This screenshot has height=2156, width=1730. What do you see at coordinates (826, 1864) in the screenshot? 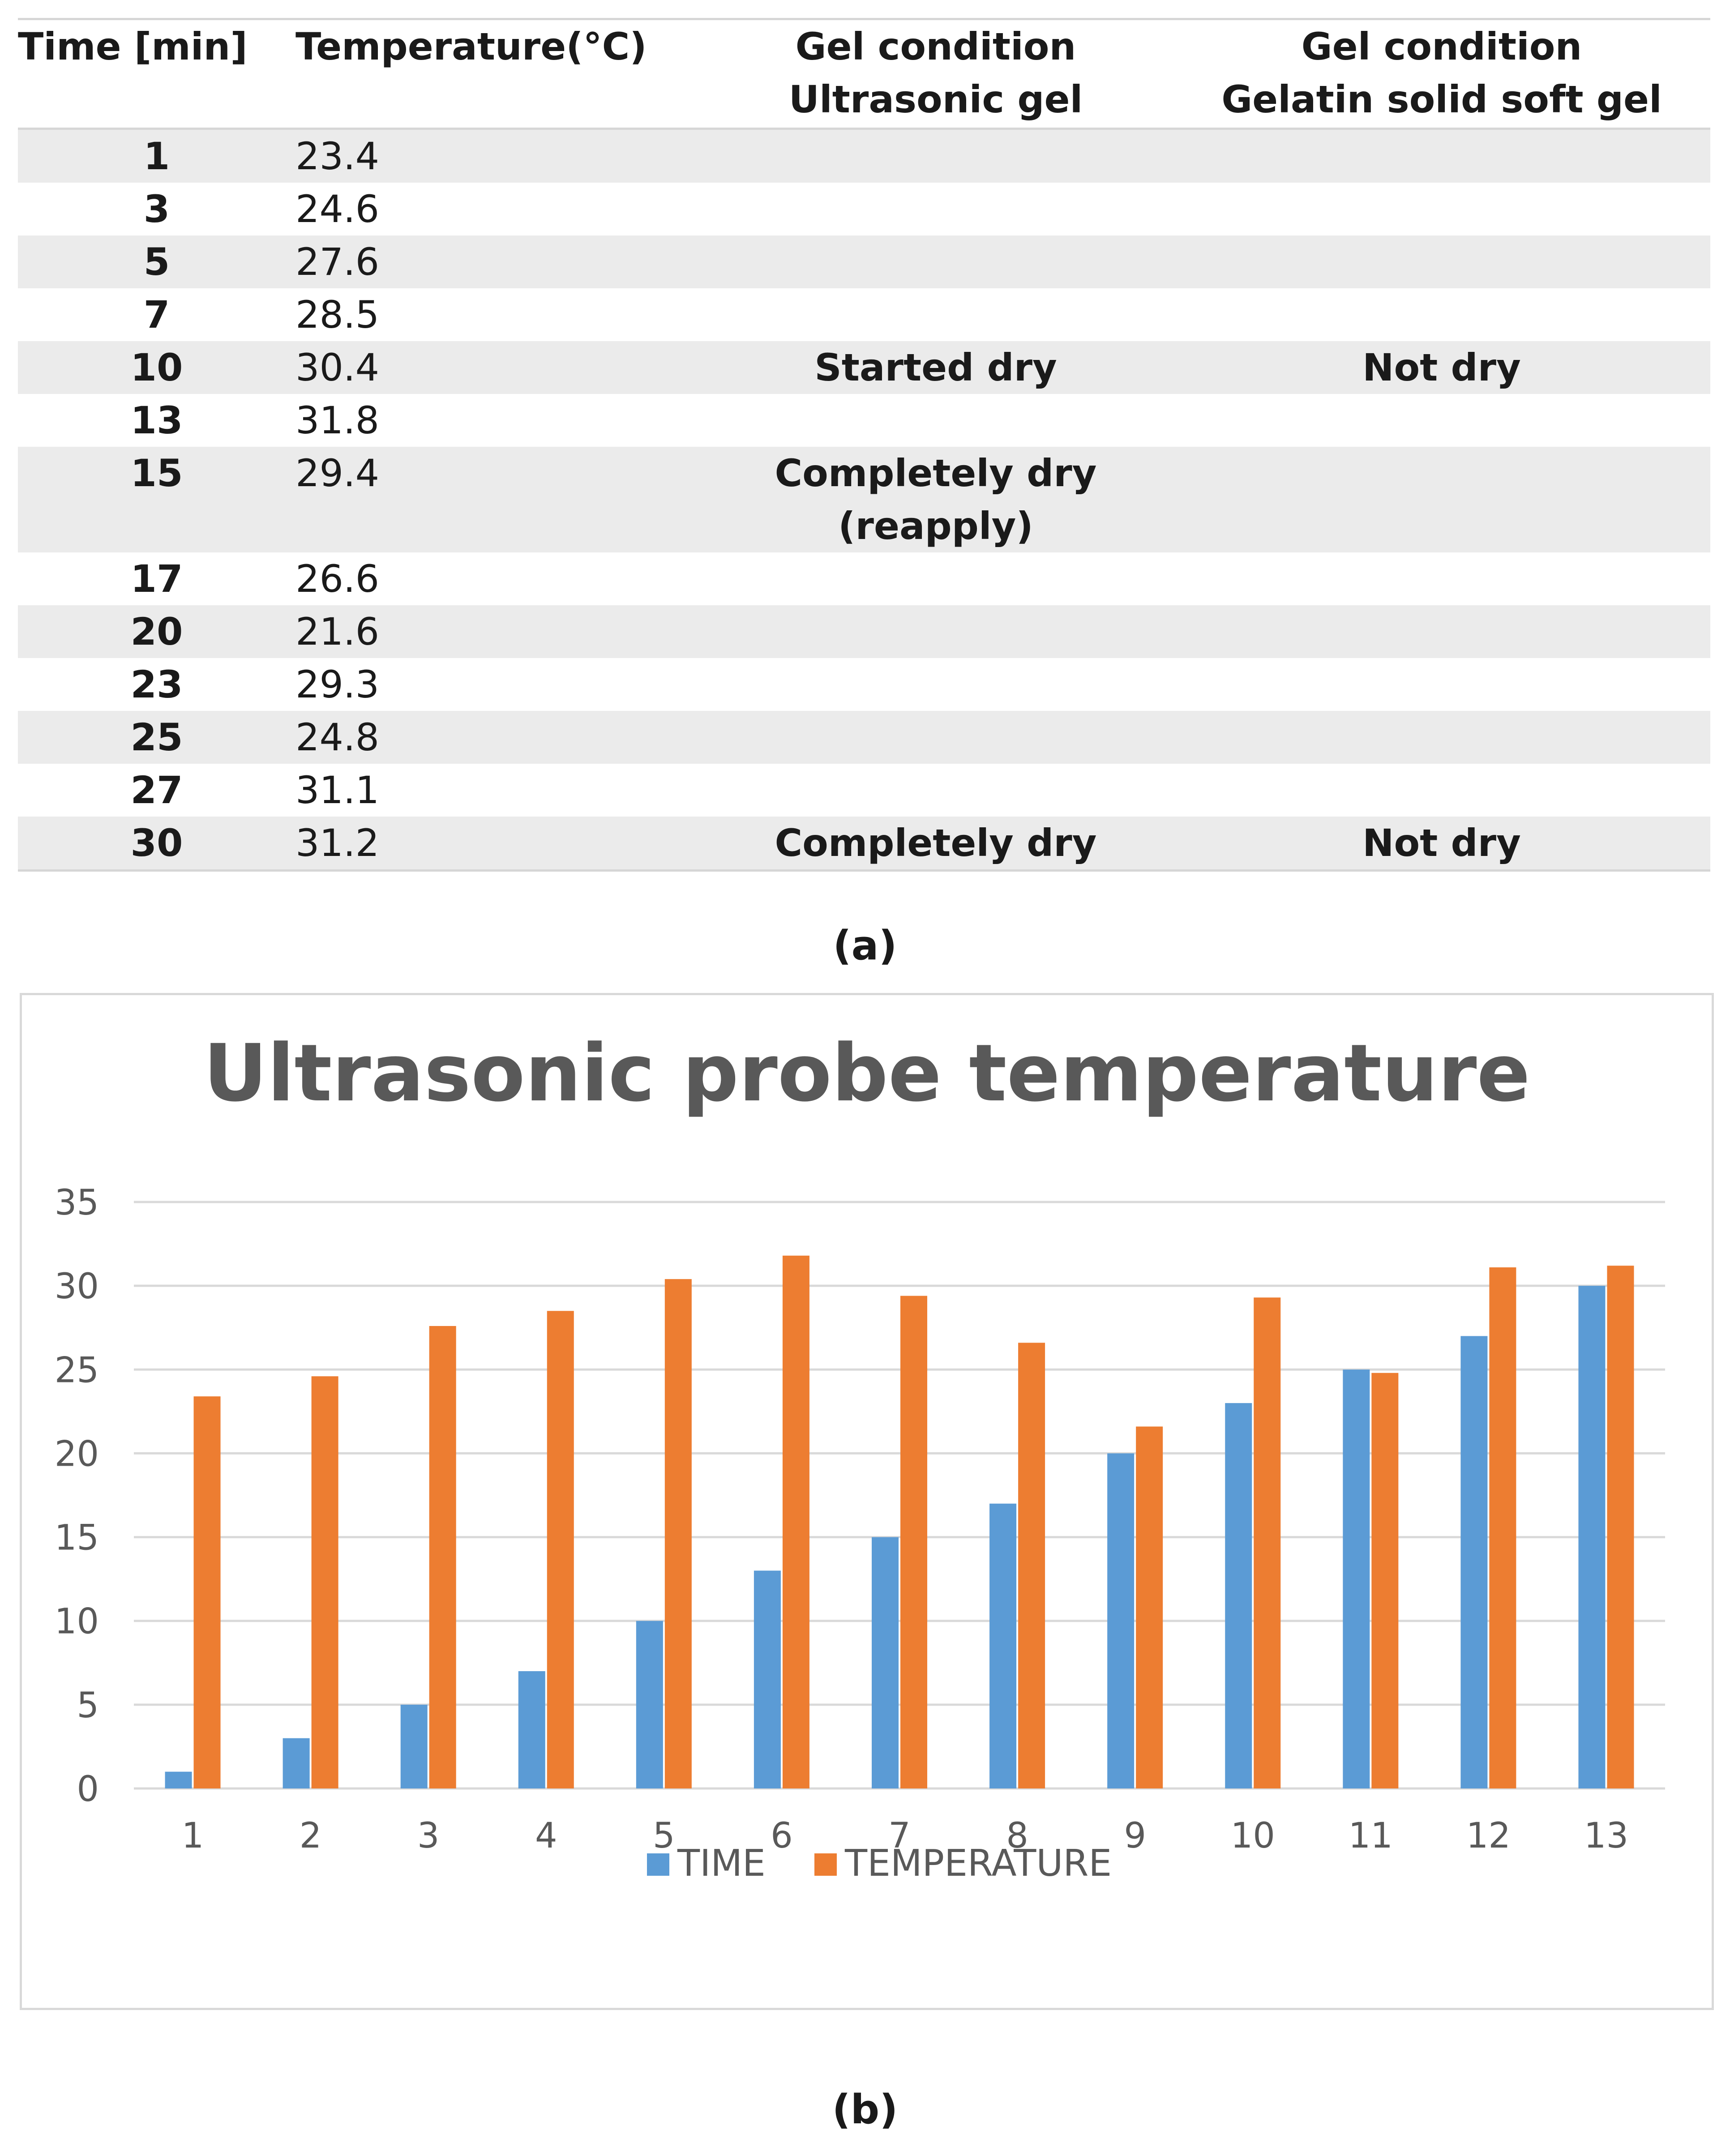
I see `legend-temperature-swatch` at bounding box center [826, 1864].